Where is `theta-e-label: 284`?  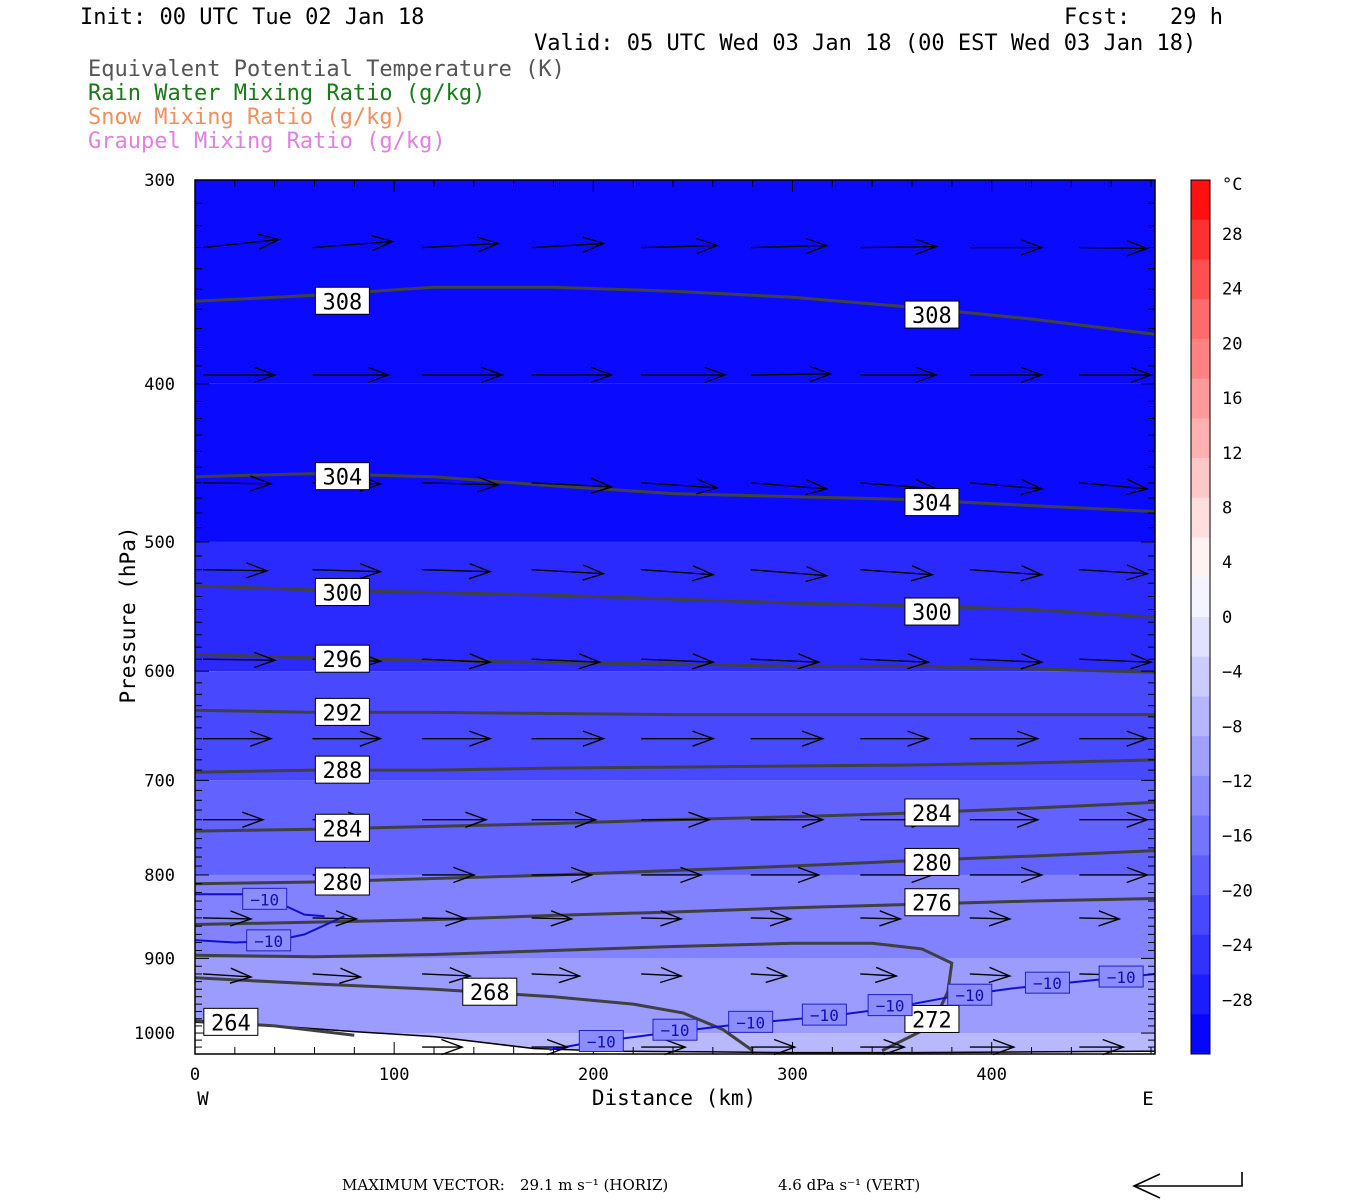 theta-e-label: 284 is located at coordinates (343, 829).